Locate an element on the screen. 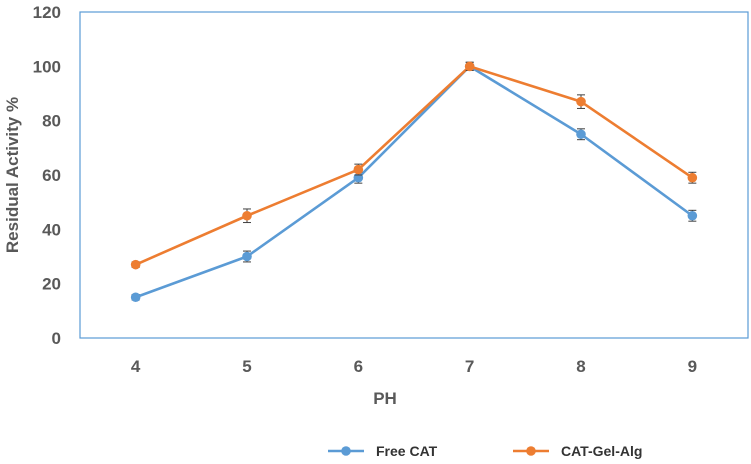  x-tick-label: 6 is located at coordinates (358, 366).